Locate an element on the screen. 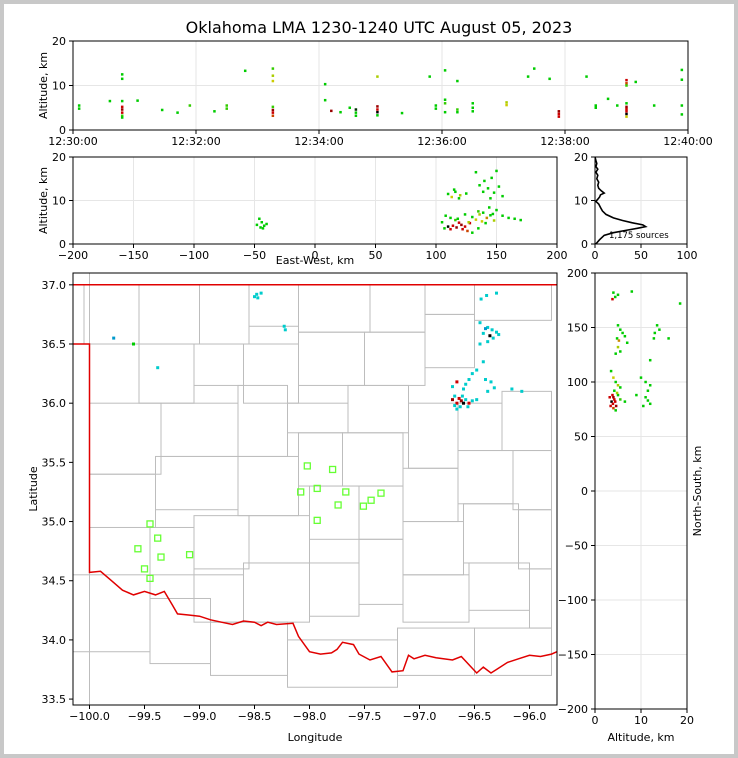  y-tick-label: 34.0 is located at coordinates (54, 640).